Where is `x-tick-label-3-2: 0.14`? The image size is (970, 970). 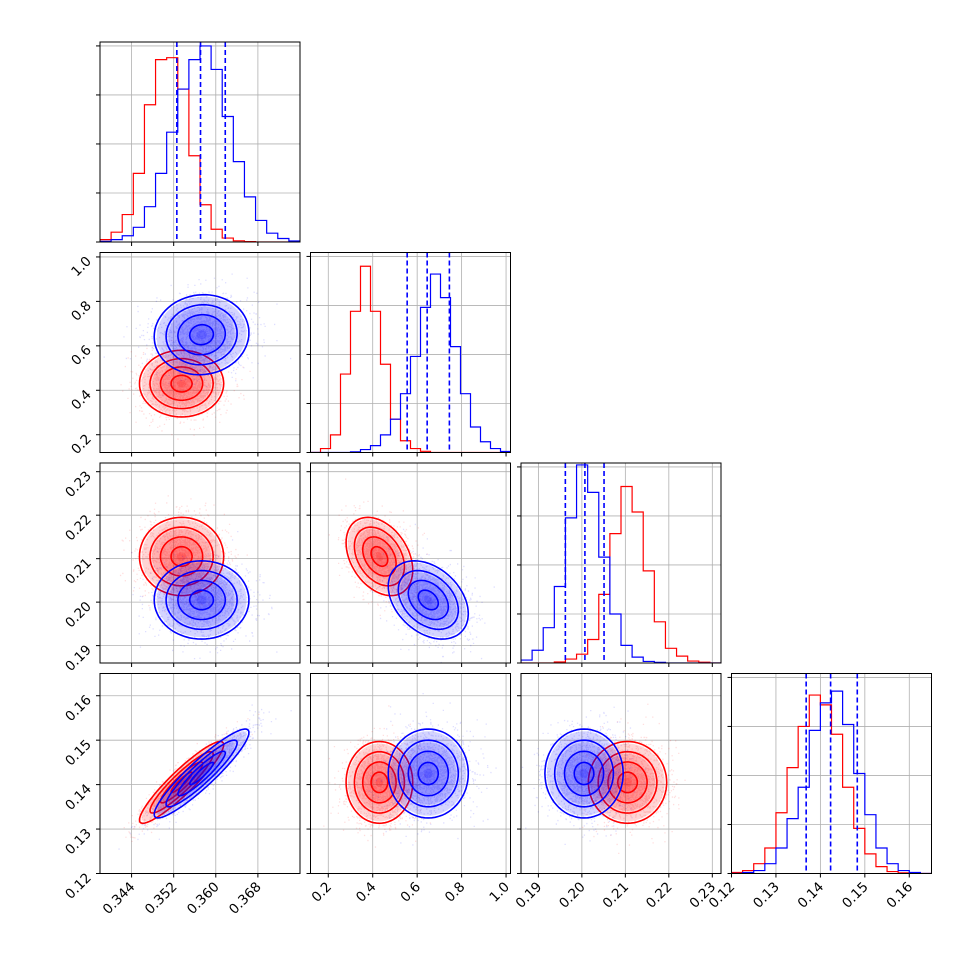 x-tick-label-3-2: 0.14 is located at coordinates (811, 895).